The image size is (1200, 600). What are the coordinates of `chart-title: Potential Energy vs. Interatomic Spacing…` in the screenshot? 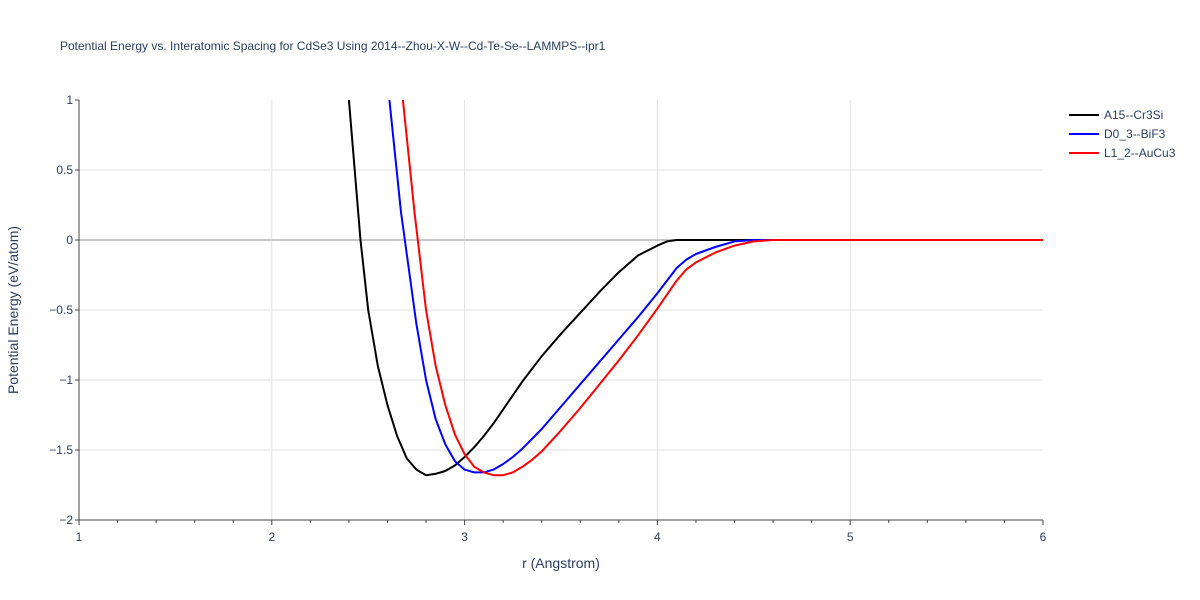 It's located at (333, 46).